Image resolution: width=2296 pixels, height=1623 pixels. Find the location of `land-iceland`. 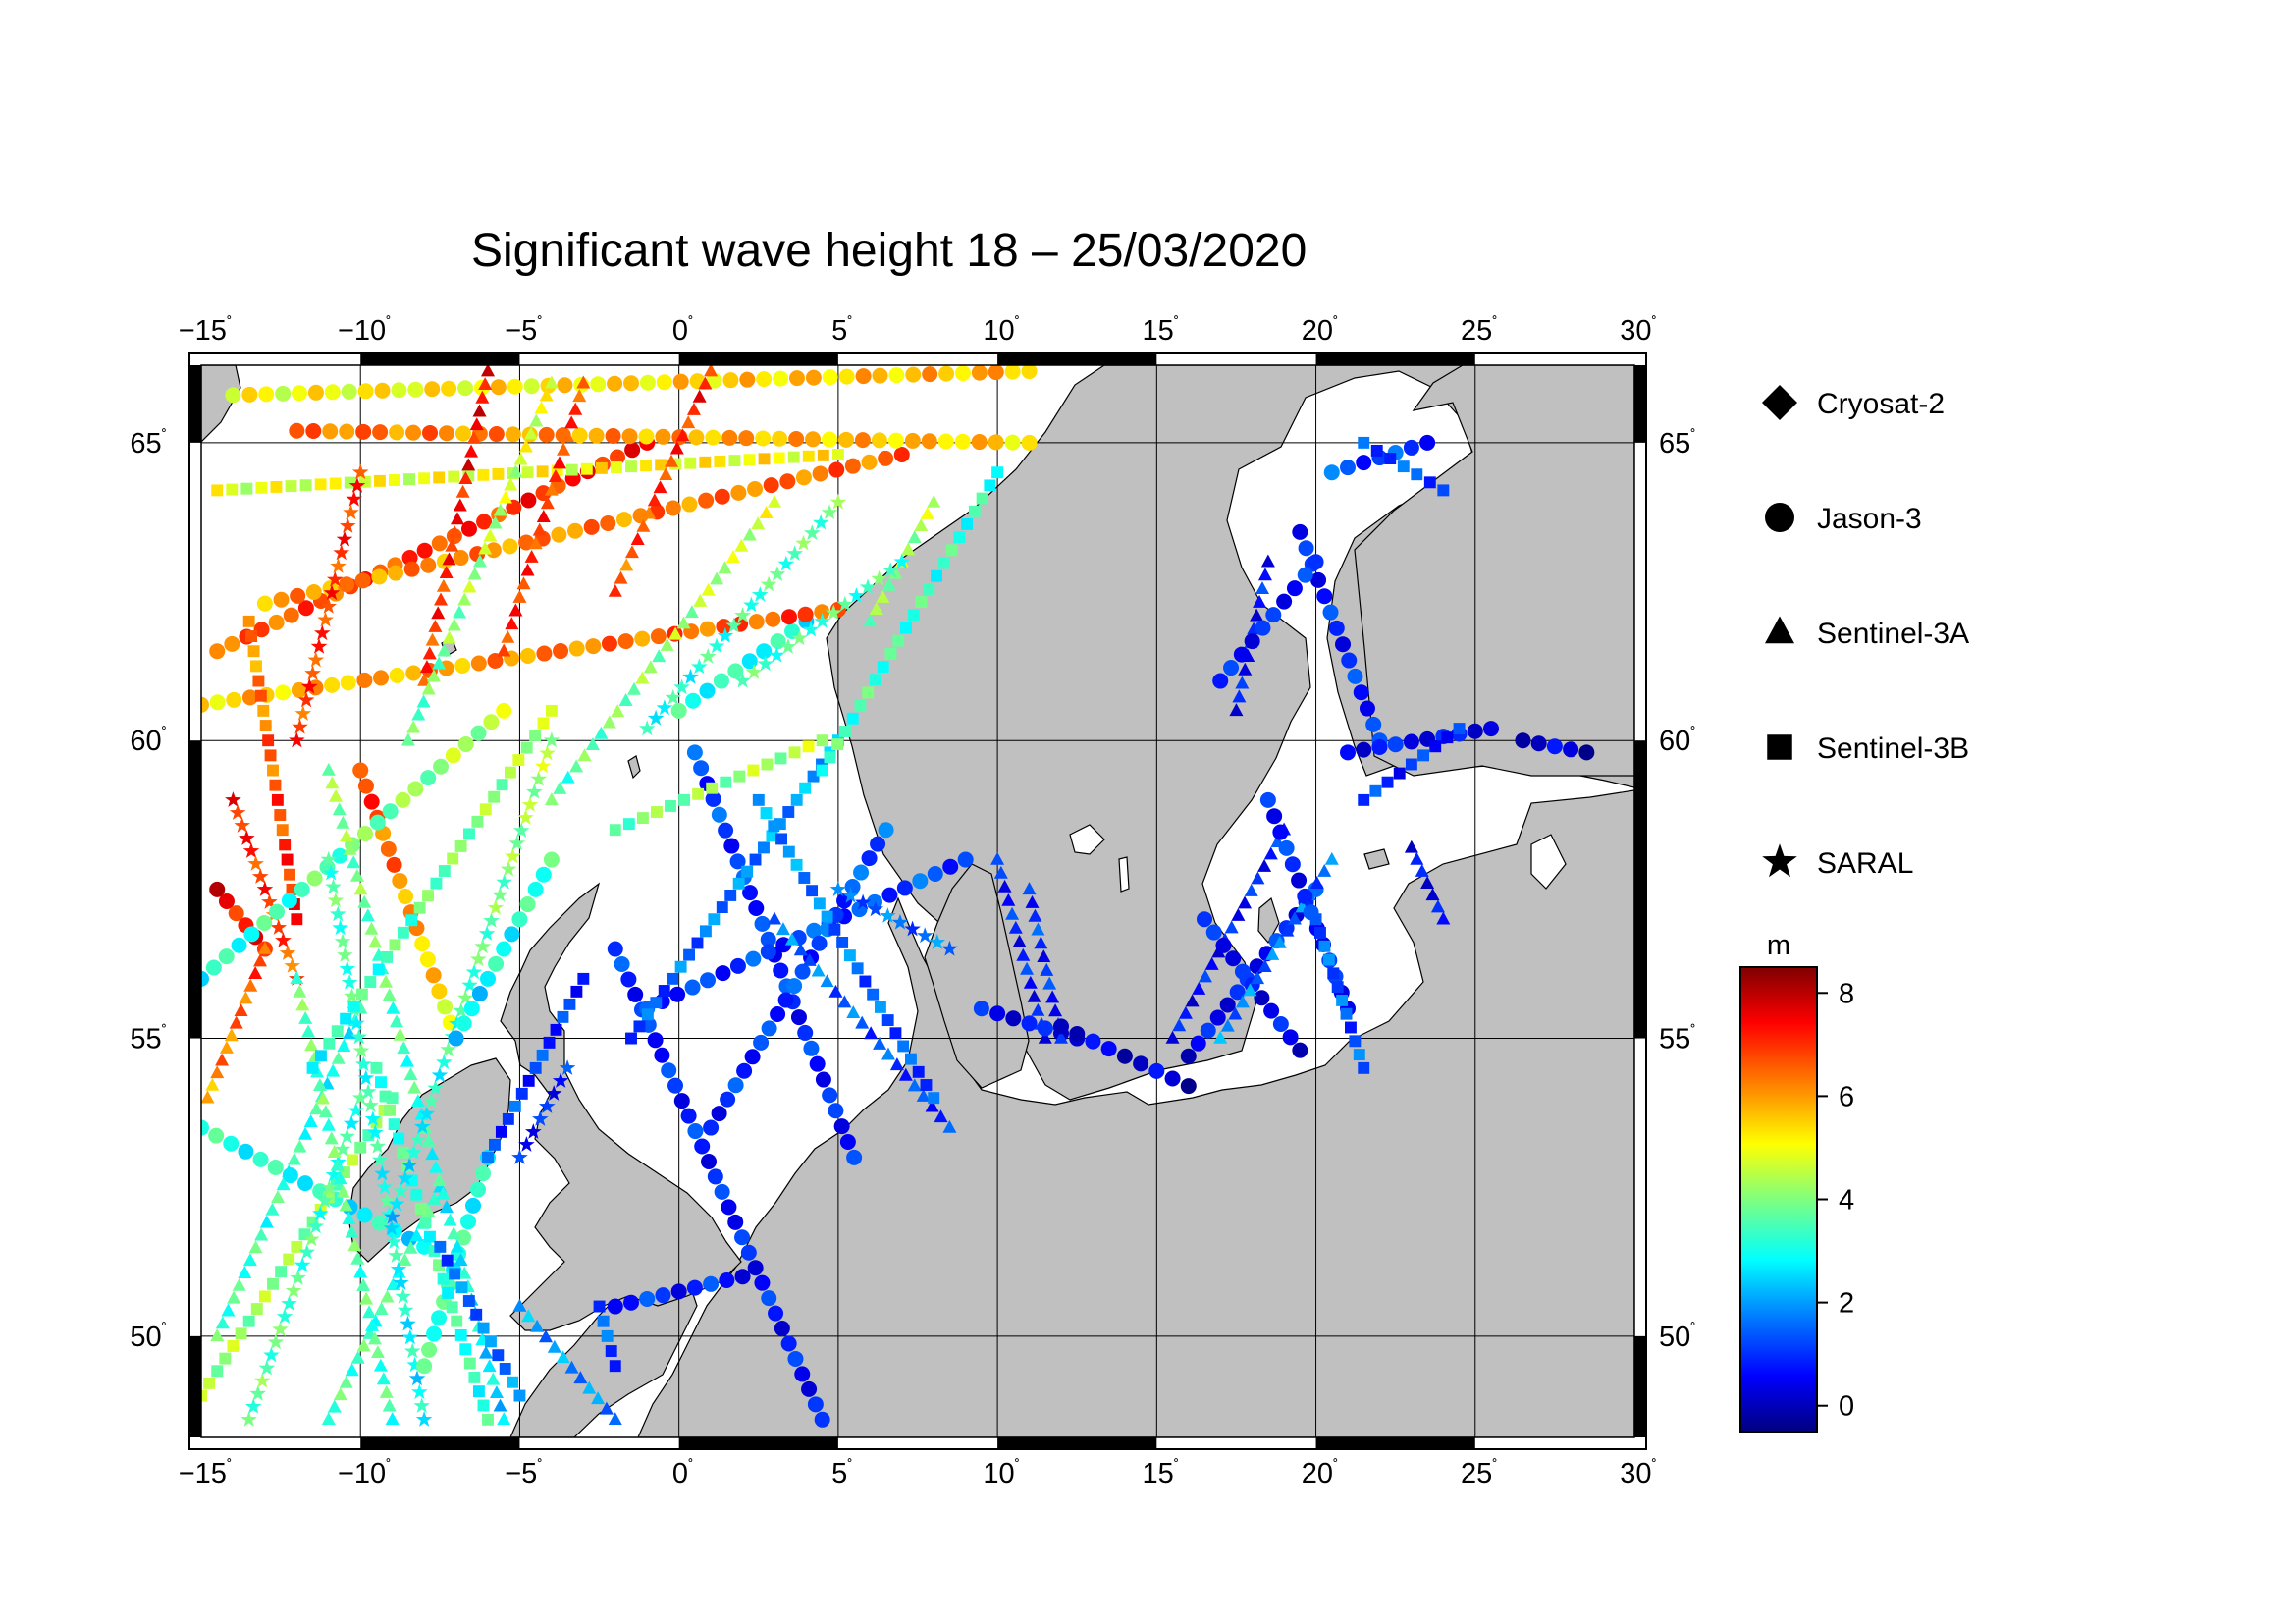

land-iceland is located at coordinates (221, 404).